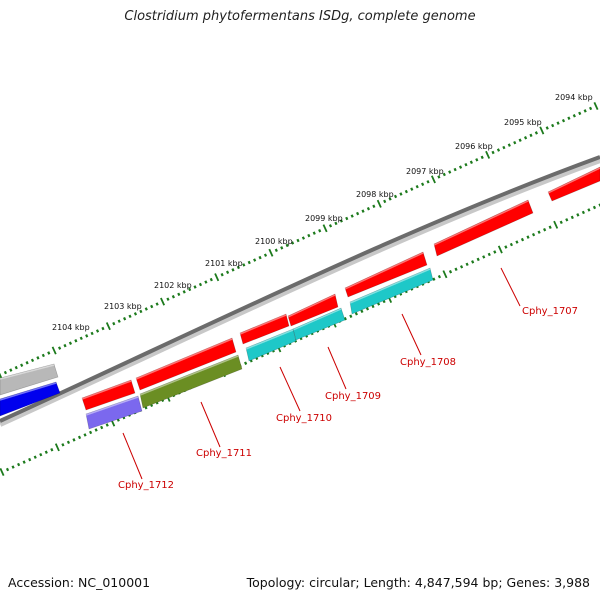 The width and height of the screenshot is (600, 600). Describe the element at coordinates (28, 391) in the screenshot. I see `left-blue-arrow-highlight` at that location.